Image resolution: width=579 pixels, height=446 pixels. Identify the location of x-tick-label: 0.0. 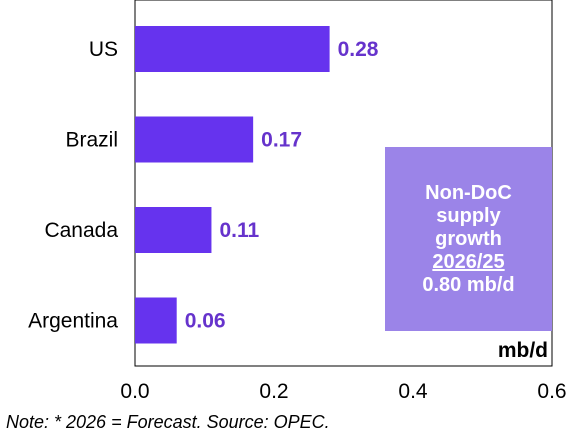
(134, 391).